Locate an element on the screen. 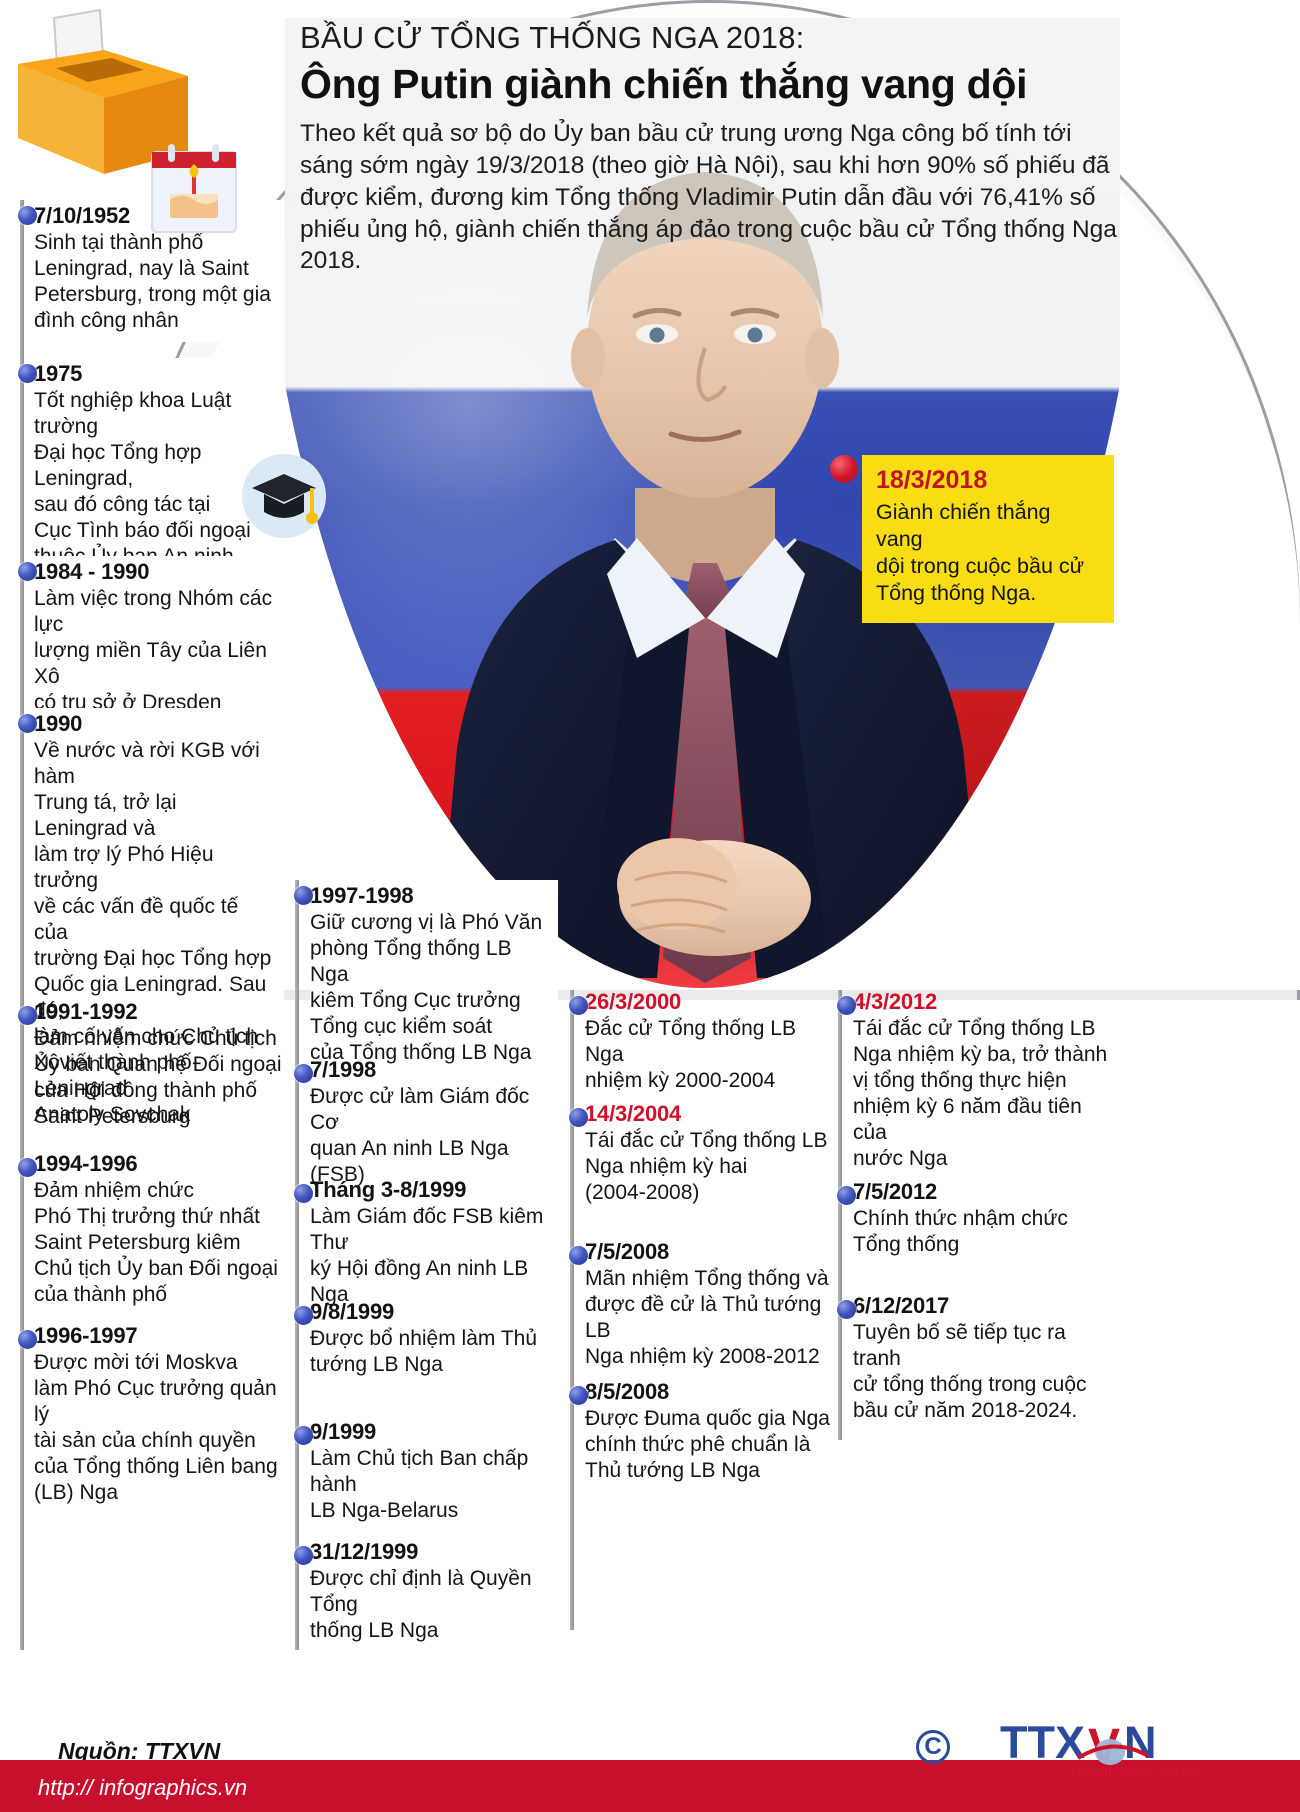 The image size is (1300, 1812). calendar-birthday-icon is located at coordinates (194, 188).